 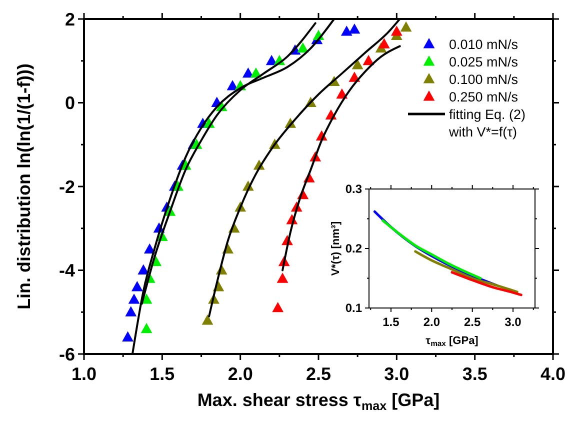 What do you see at coordinates (69, 103) in the screenshot?
I see `y-tick-label: 0` at bounding box center [69, 103].